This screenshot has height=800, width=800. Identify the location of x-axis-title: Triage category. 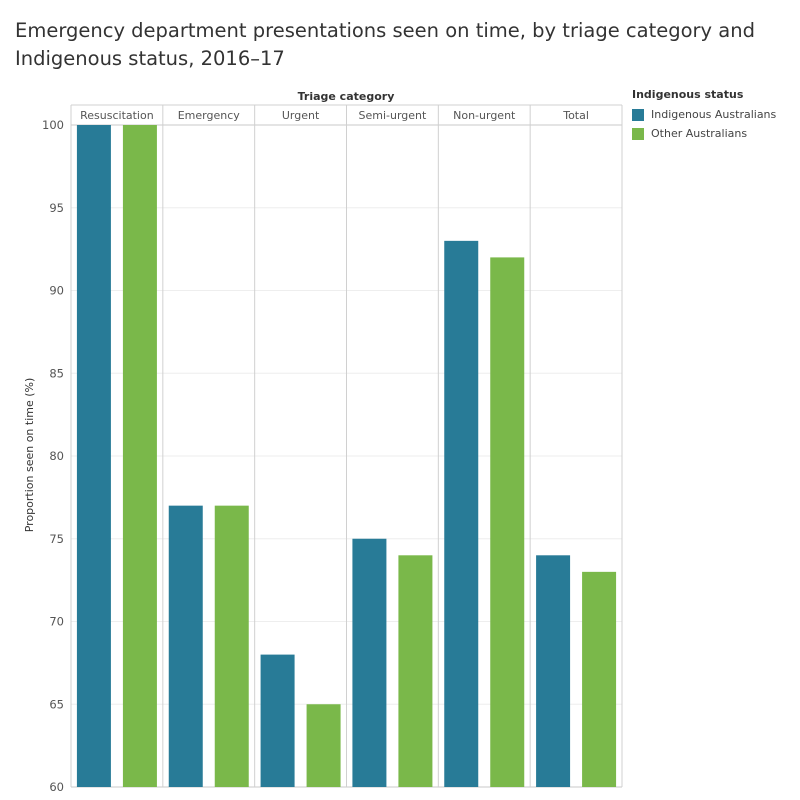
(346, 96).